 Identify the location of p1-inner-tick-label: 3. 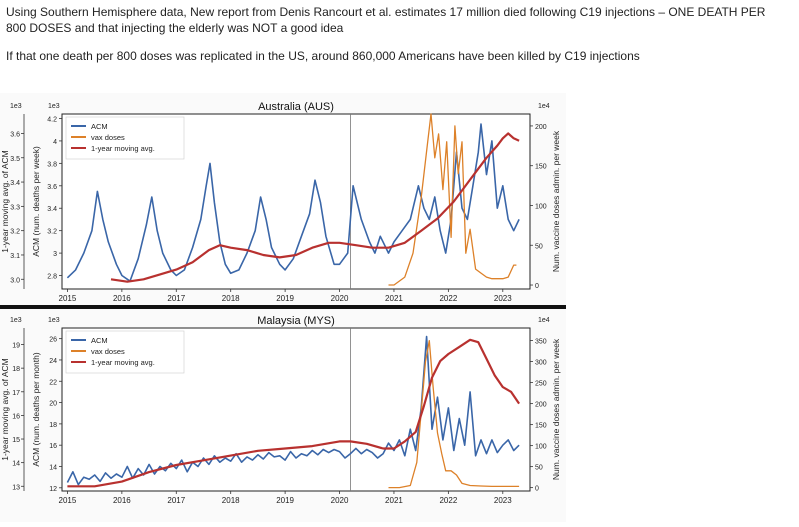
(55, 254).